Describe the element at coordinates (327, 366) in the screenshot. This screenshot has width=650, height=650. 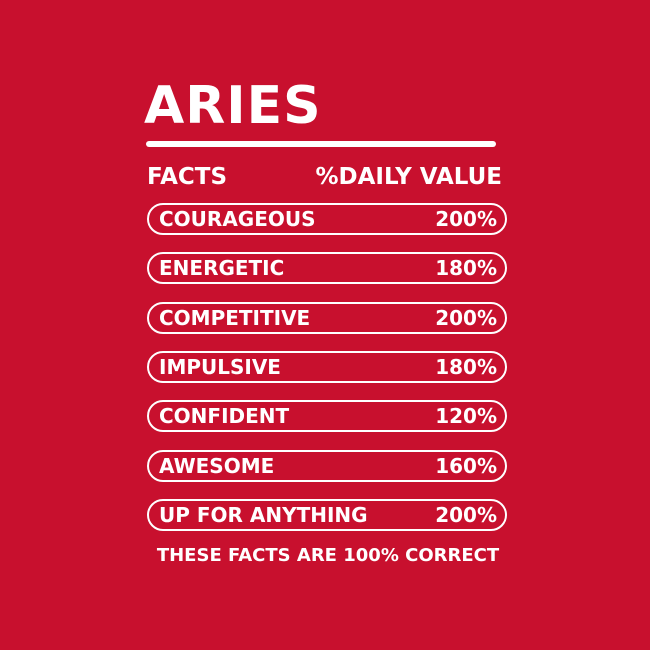
I see `fact-row: IMPULSIVE 180%` at that location.